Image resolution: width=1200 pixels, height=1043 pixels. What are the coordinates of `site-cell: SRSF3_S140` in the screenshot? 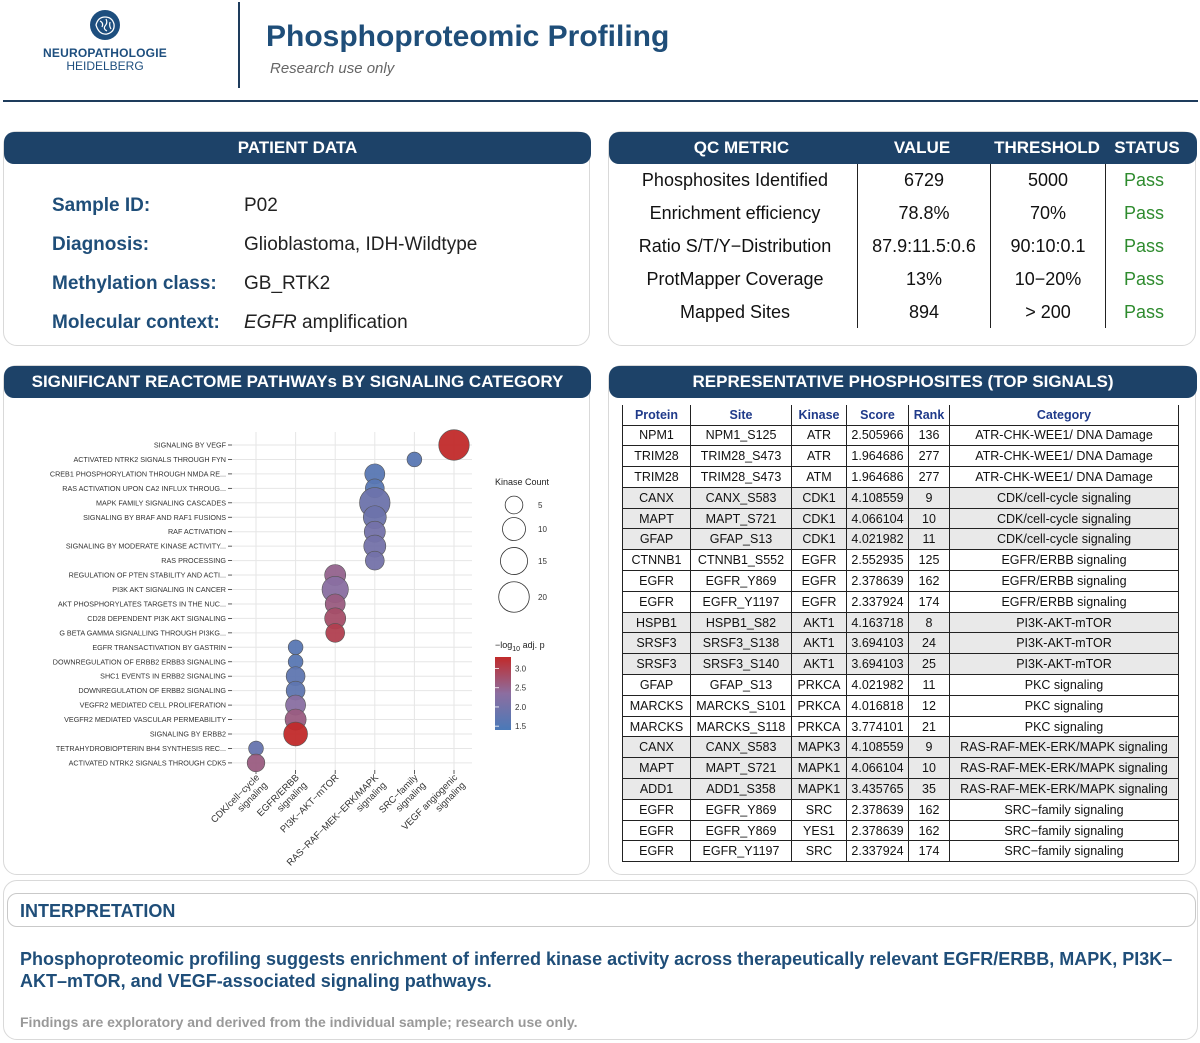 It's located at (741, 664).